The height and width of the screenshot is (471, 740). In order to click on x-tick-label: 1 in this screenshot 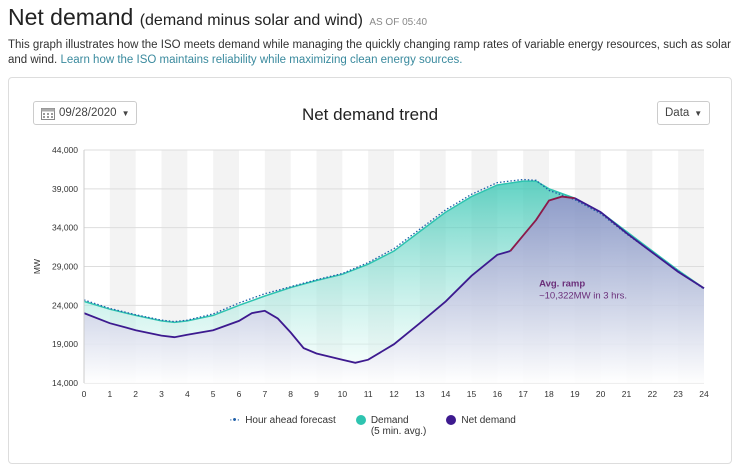, I will do `click(109, 394)`.